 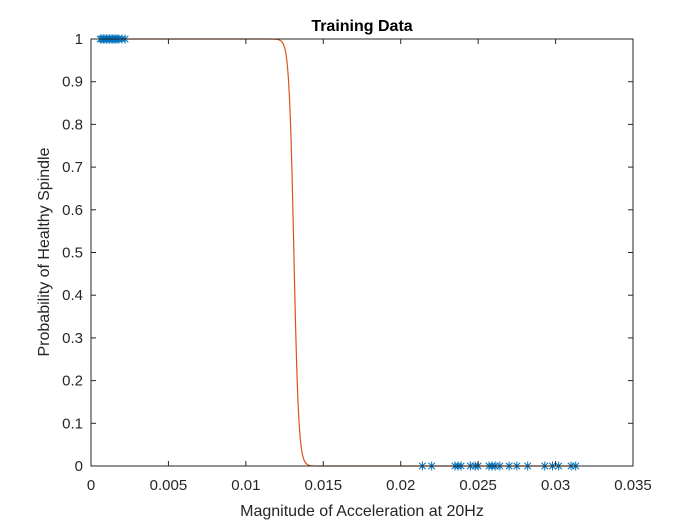 What do you see at coordinates (44, 251) in the screenshot?
I see `y-axis-label: Probability of Healthy Spindle` at bounding box center [44, 251].